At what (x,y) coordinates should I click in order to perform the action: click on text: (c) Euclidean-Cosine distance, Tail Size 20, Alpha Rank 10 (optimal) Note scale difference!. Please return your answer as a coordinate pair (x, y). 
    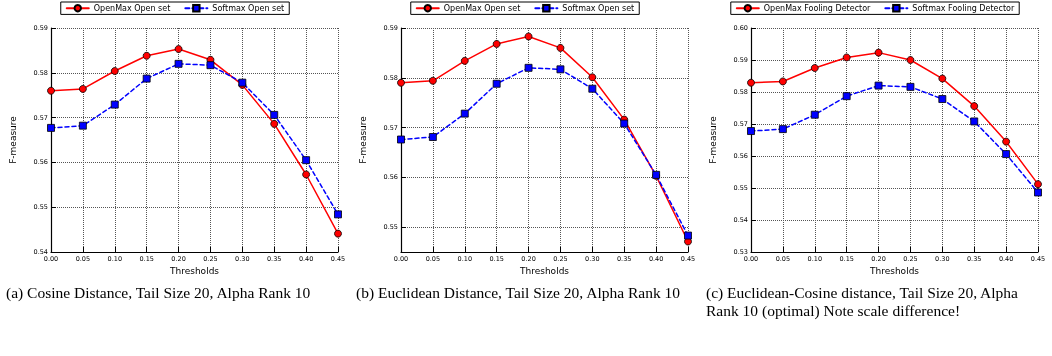
    Looking at the image, I should click on (862, 301).